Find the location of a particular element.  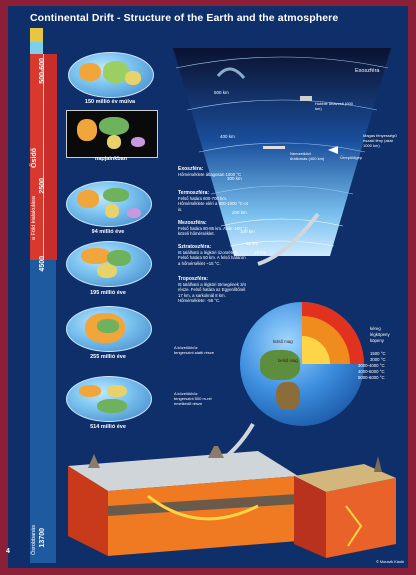

tectonic-block-right is located at coordinates (345, 507).